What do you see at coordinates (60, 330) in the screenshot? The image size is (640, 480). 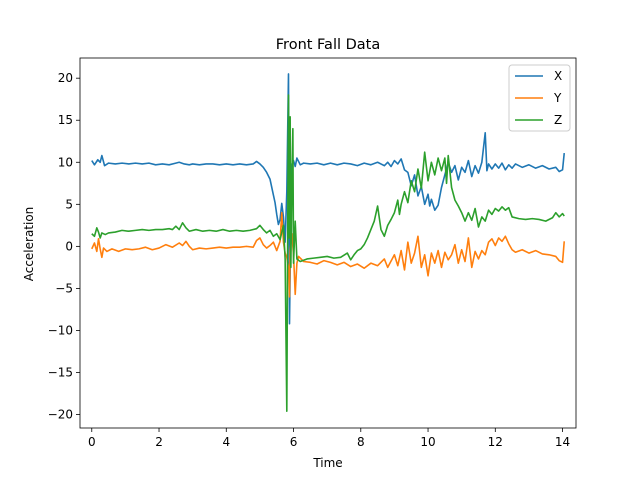 I see `y-tick-label: −10` at bounding box center [60, 330].